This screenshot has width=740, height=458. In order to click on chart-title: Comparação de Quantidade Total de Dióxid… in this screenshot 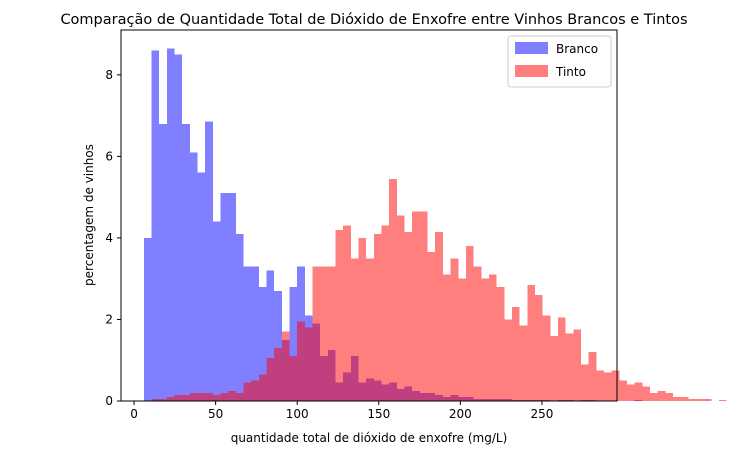, I will do `click(373, 20)`.